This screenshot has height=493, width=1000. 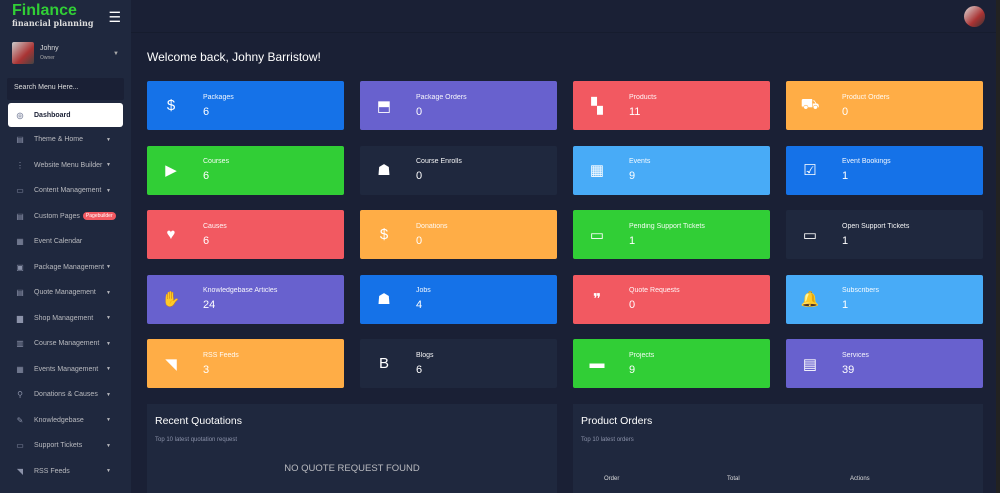 I want to click on sidebar-item-shop-management: ▆ Shop Management ▼, so click(x=65, y=319).